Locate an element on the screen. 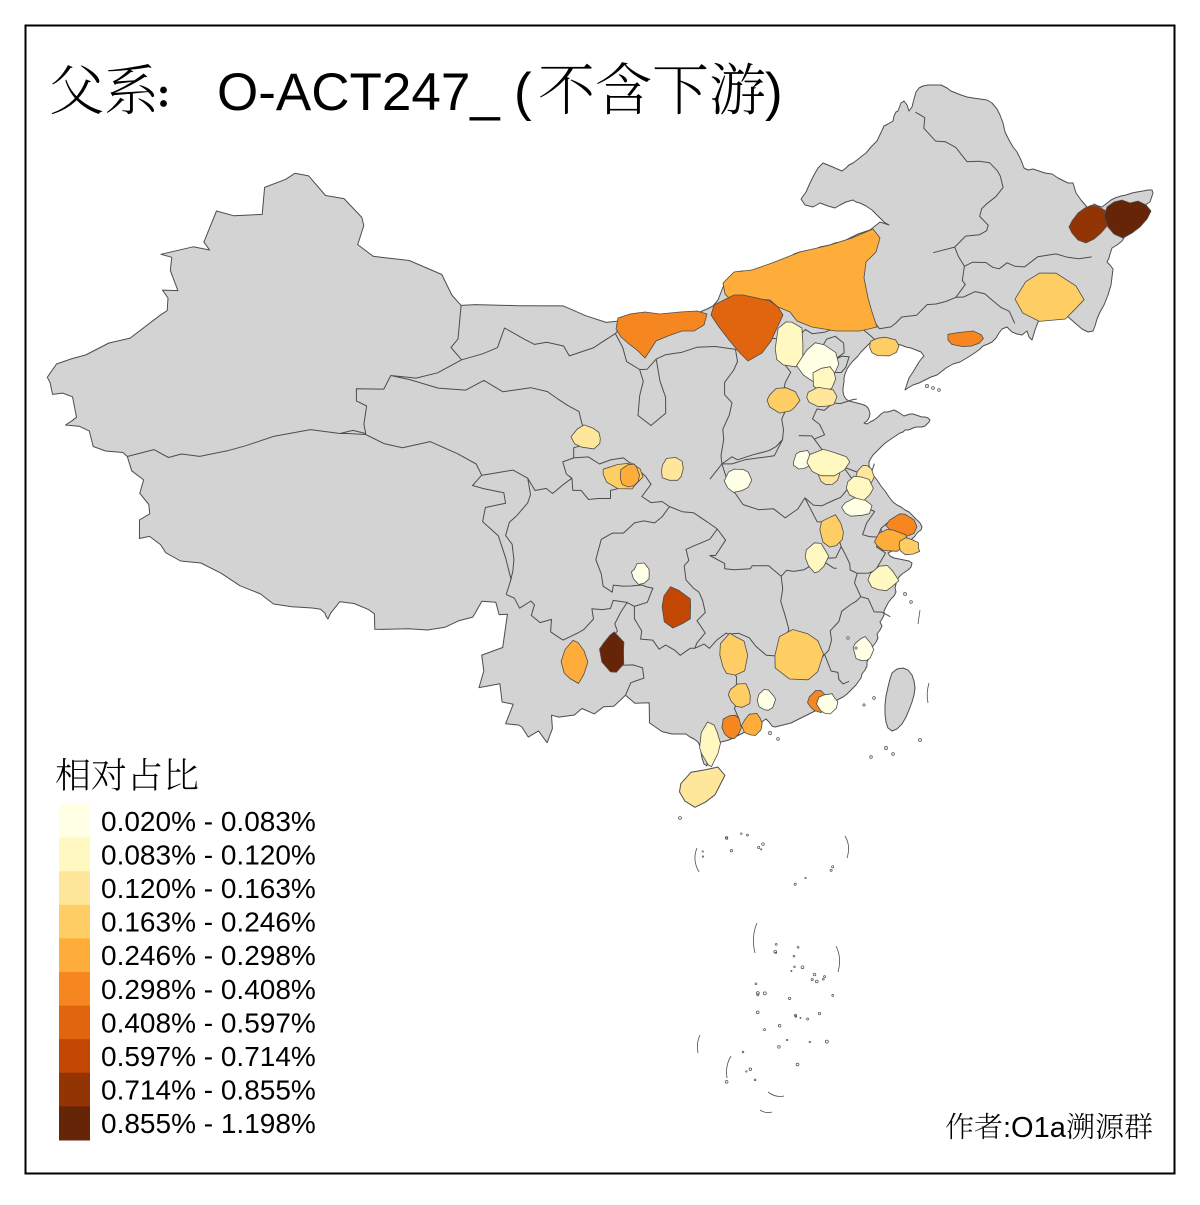 Image resolution: width=1200 pixels, height=1205 pixels. svg-text: 0.083% - 0.120% is located at coordinates (208, 854).